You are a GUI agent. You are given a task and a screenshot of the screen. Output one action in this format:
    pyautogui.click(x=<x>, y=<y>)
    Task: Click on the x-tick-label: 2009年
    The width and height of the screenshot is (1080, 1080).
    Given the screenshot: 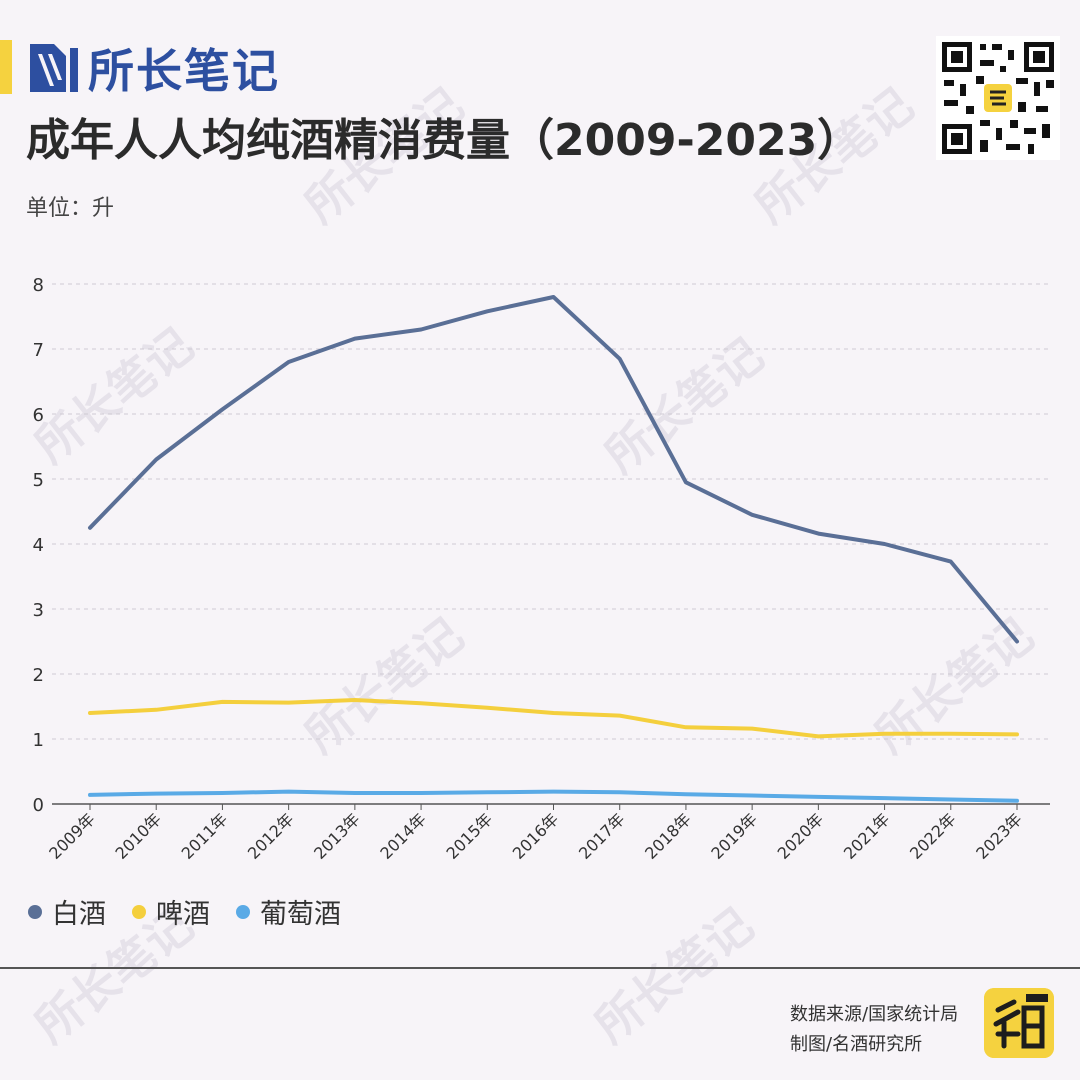 What is the action you would take?
    pyautogui.click(x=72, y=836)
    